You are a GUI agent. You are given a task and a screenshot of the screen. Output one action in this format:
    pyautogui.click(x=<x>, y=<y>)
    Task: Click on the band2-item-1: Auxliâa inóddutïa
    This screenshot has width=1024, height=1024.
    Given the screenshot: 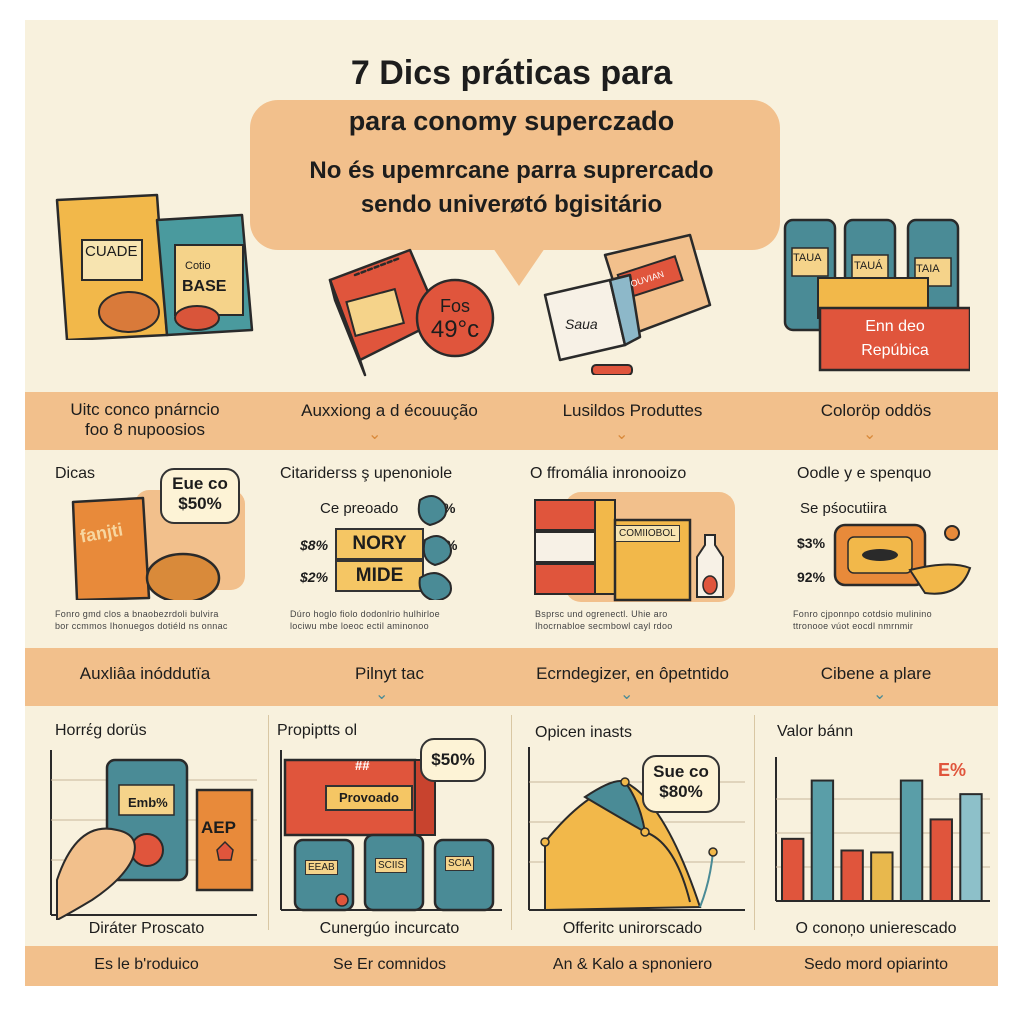 What is the action you would take?
    pyautogui.click(x=145, y=673)
    